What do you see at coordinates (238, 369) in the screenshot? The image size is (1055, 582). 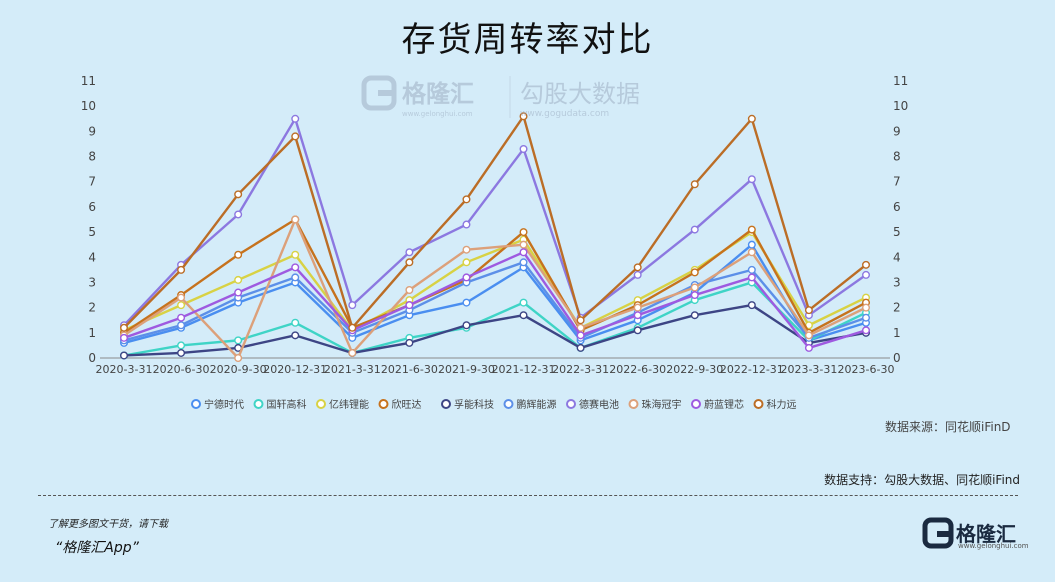 I see `x-tick-label: 2020-9-30` at bounding box center [238, 369].